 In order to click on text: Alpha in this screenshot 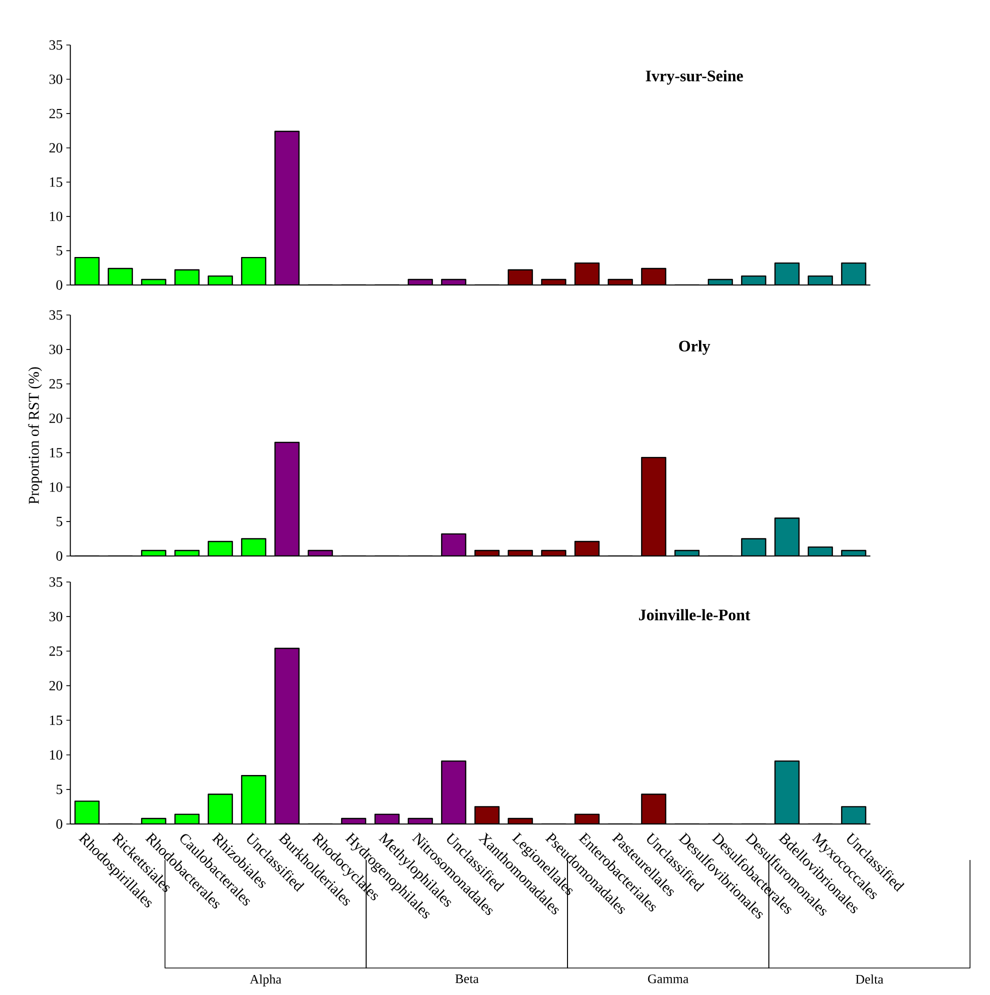, I will do `click(266, 980)`.